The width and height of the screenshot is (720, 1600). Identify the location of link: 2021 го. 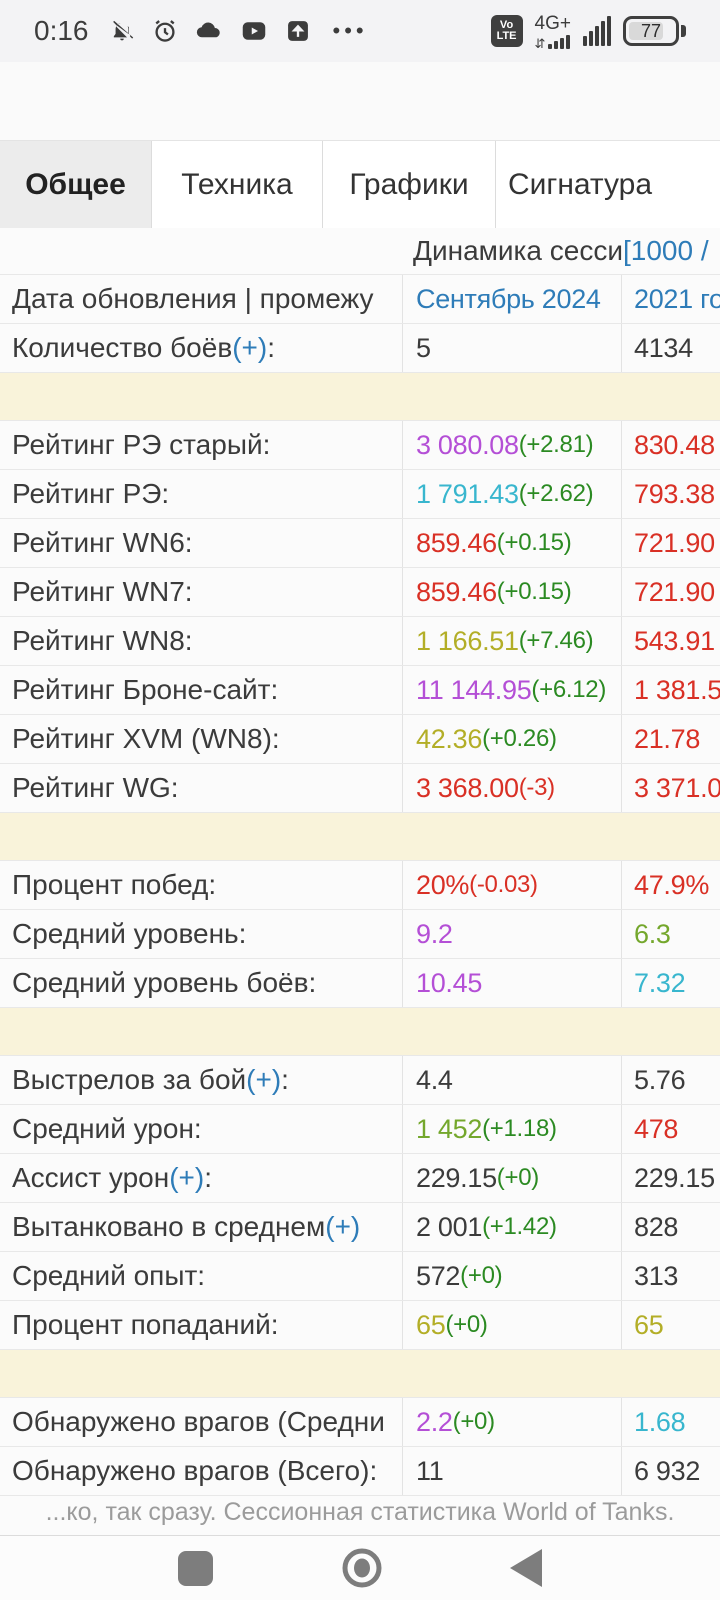
(677, 298).